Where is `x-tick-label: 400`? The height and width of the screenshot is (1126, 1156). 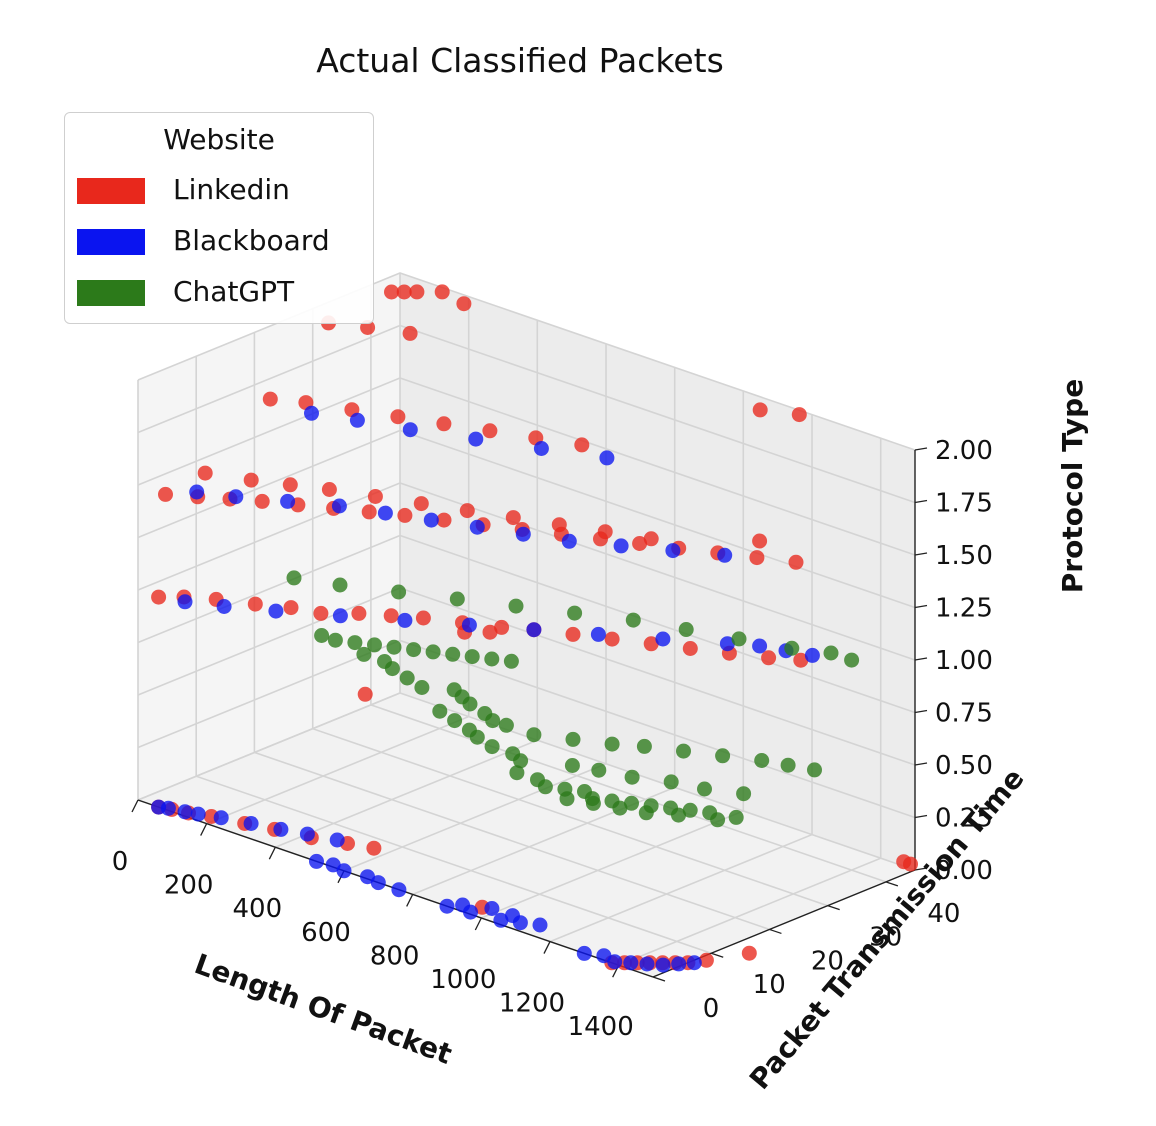 x-tick-label: 400 is located at coordinates (258, 909).